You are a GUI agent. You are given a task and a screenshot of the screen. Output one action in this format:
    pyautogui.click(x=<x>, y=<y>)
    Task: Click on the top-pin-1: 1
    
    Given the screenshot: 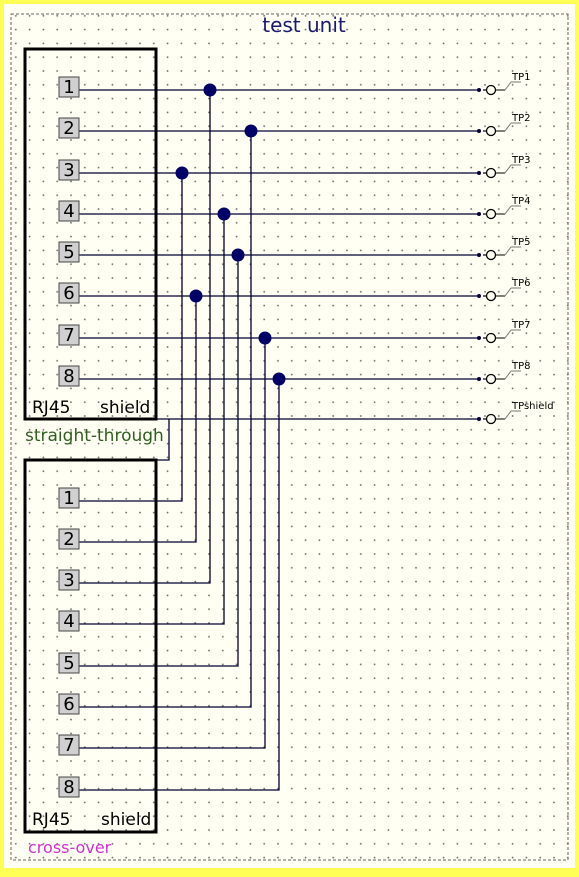 What is the action you would take?
    pyautogui.click(x=69, y=87)
    